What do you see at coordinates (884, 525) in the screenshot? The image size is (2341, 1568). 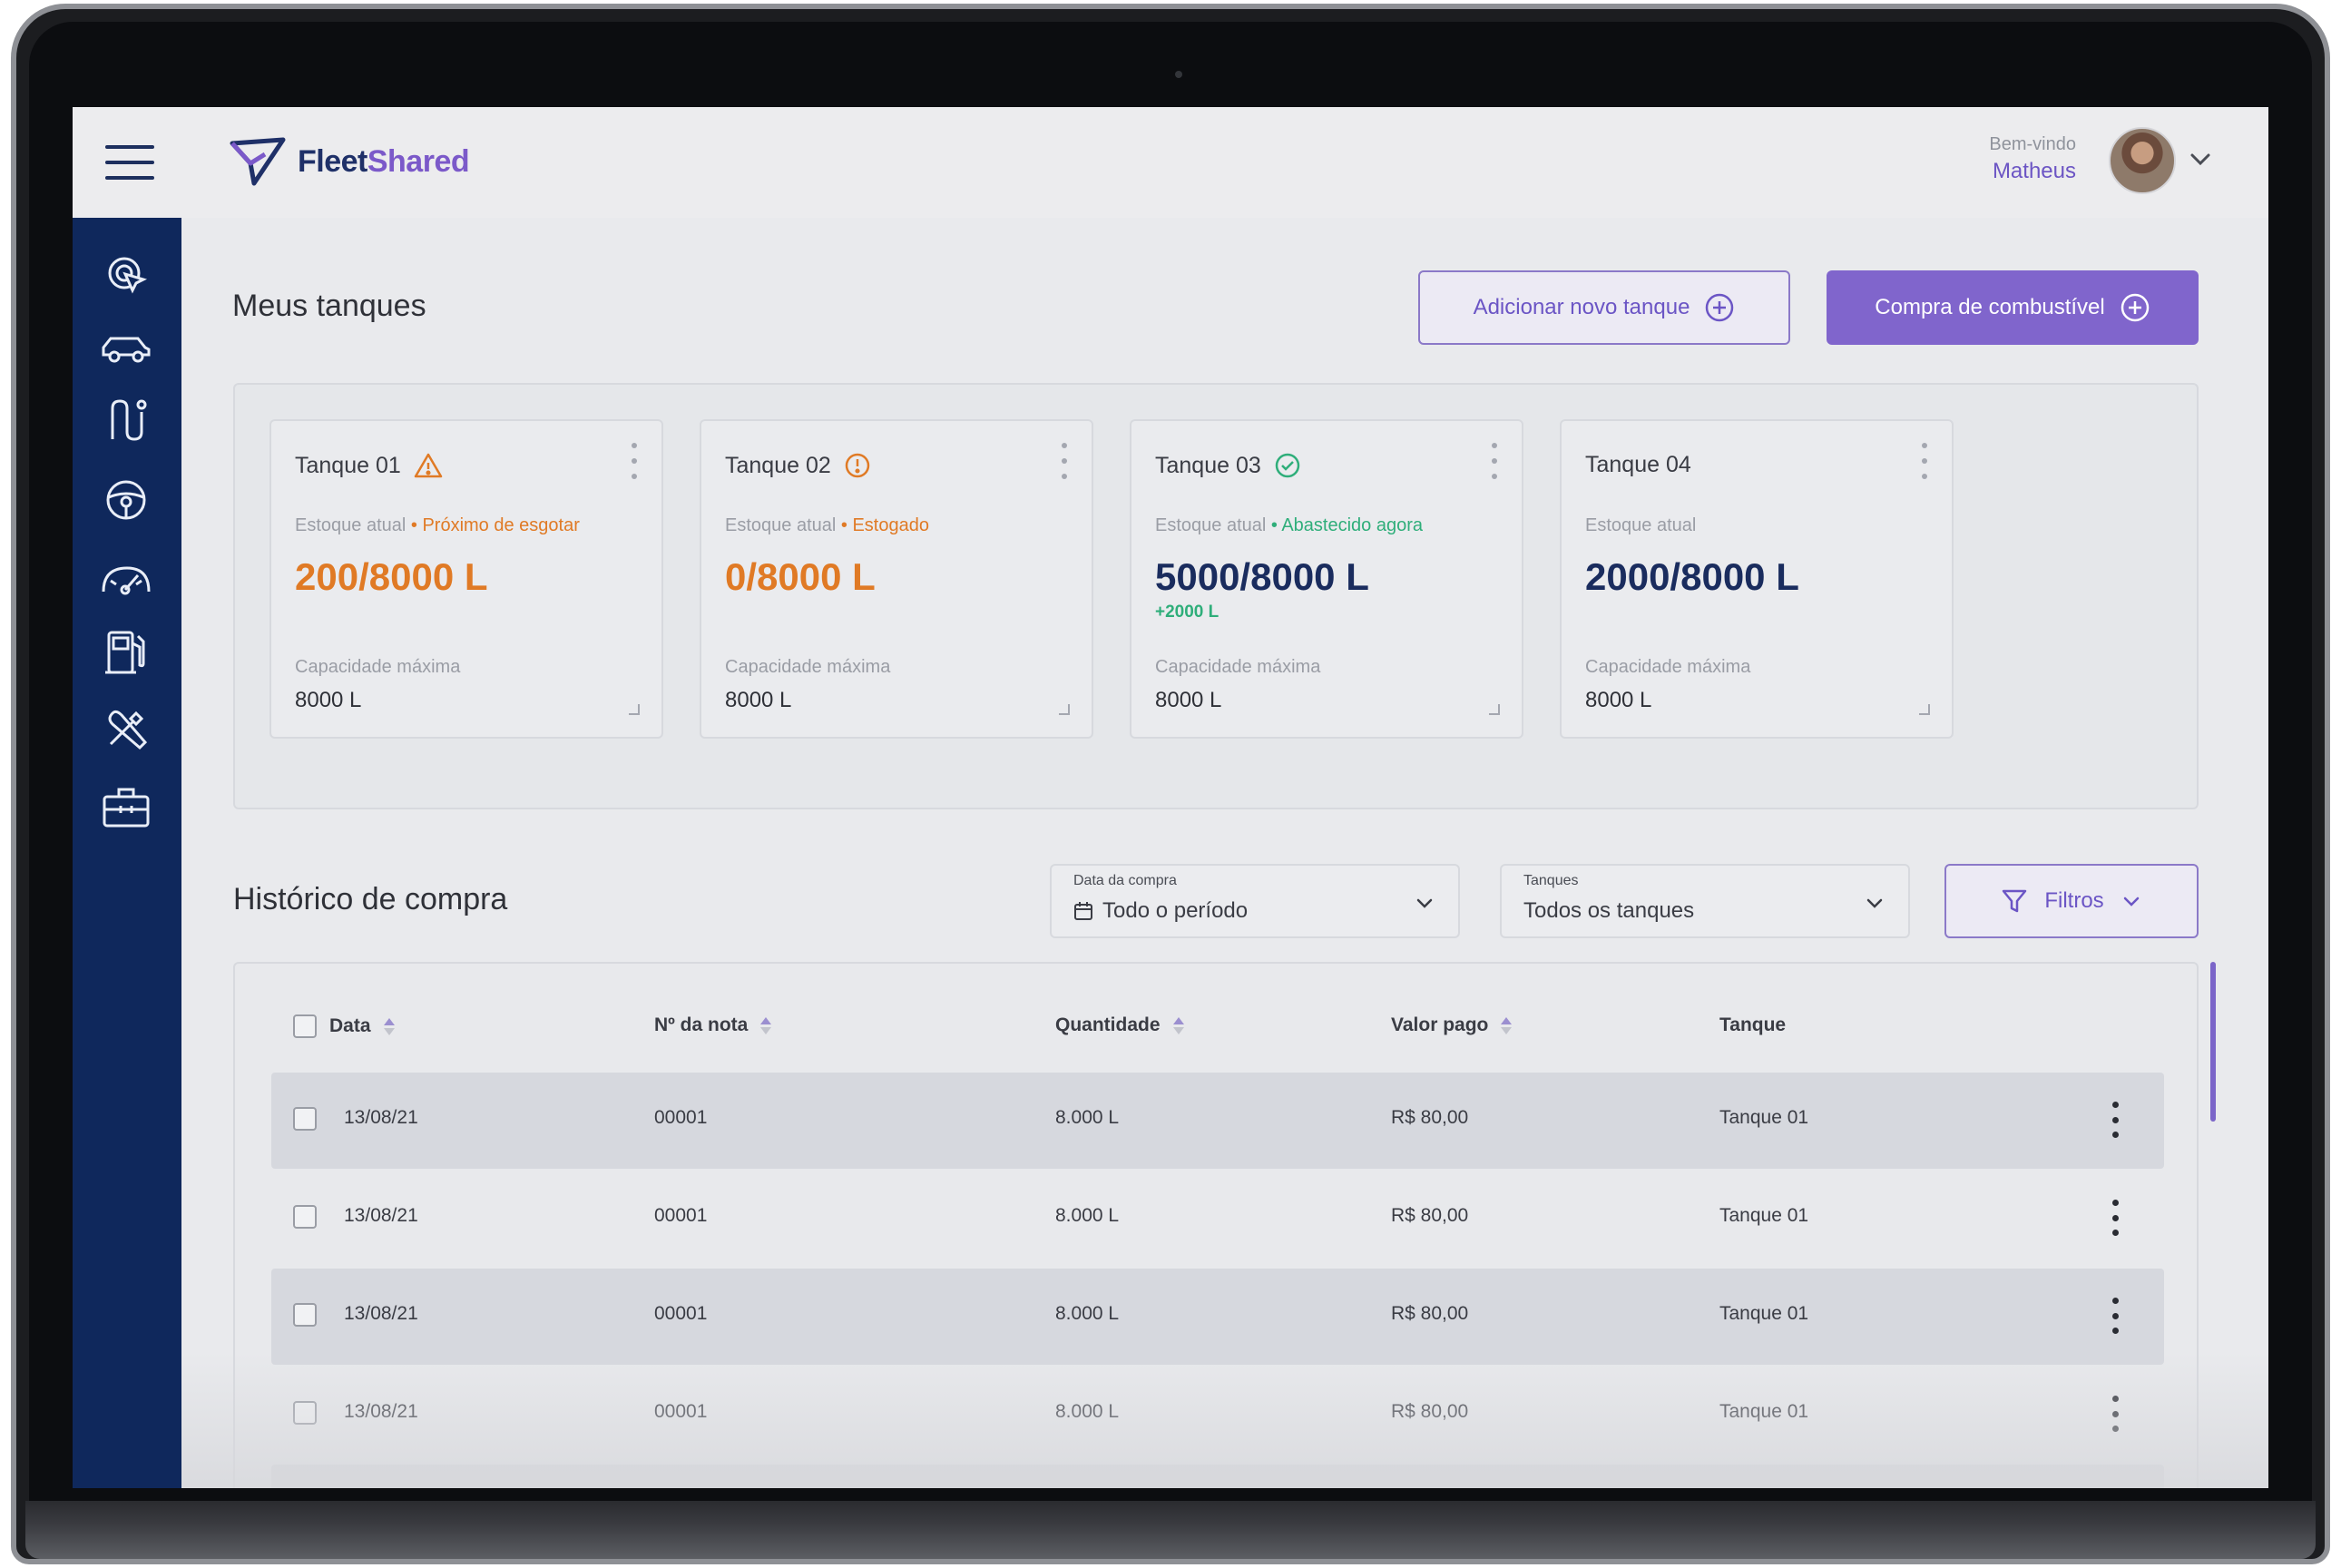 I see `stock-status: • Estogado` at bounding box center [884, 525].